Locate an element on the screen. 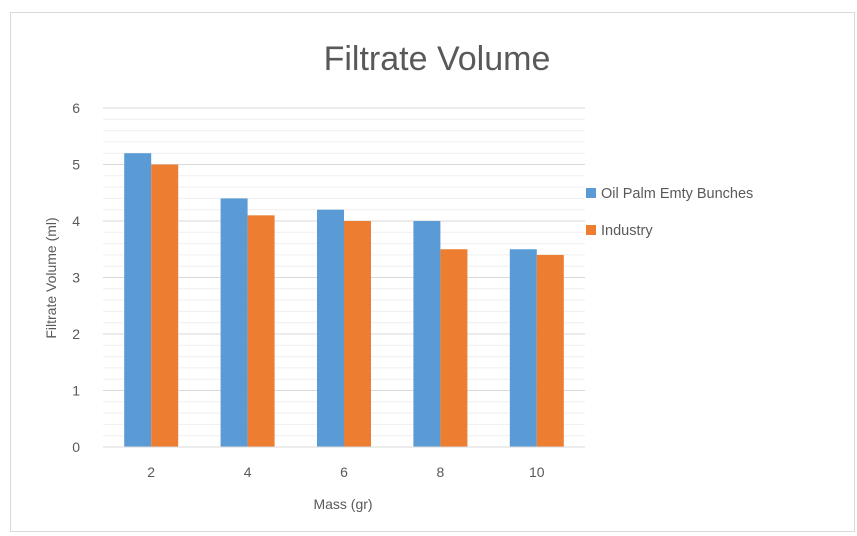 The height and width of the screenshot is (536, 857). y-tick-label: 0 is located at coordinates (76, 447).